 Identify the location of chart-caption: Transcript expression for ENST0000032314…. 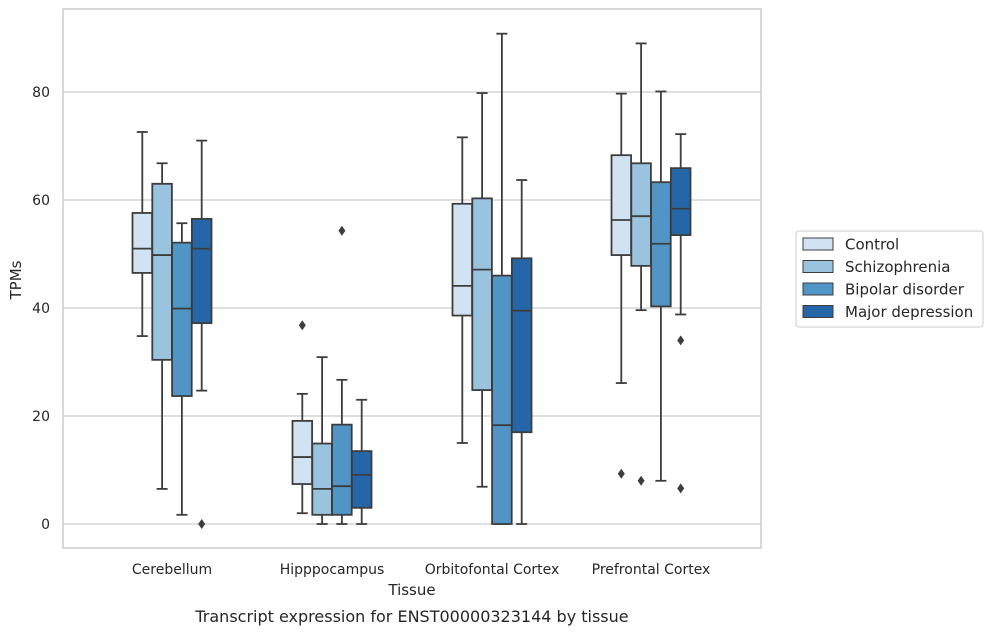
(411, 616).